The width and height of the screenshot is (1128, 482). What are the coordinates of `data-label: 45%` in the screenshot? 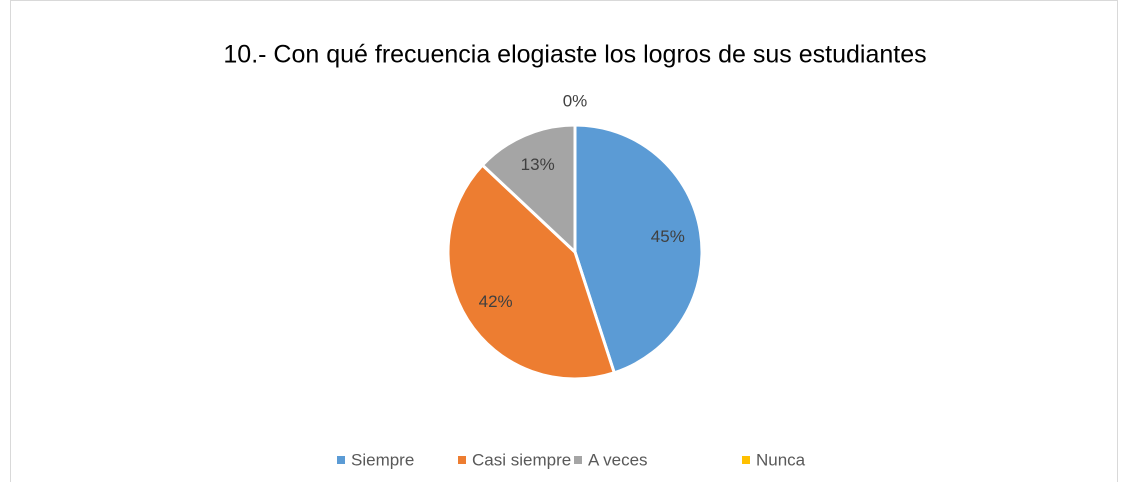 It's located at (668, 236).